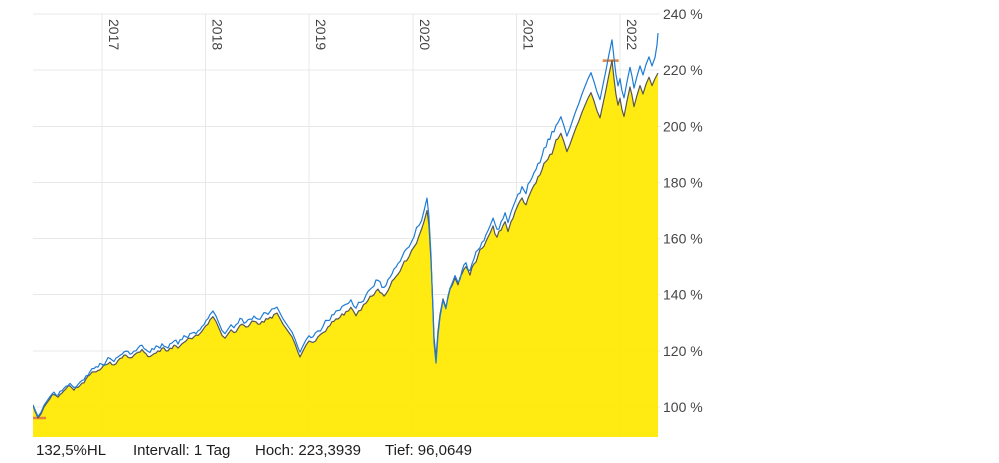 This screenshot has height=463, width=999. I want to click on statusbar-interval: Intervall: 1 Tag, so click(182, 450).